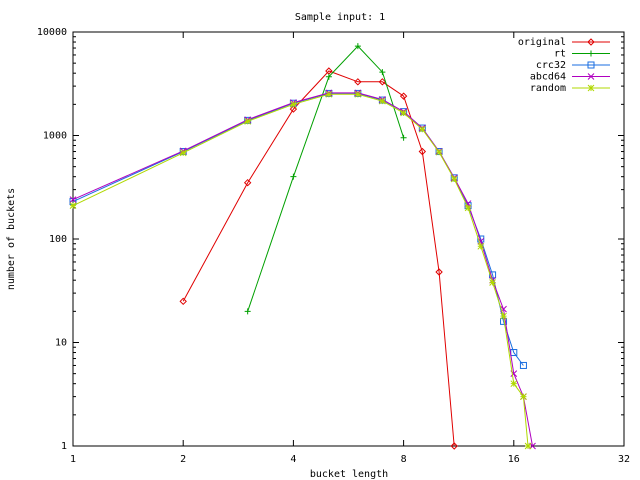 This screenshot has height=480, width=640. I want to click on y-tick-label: 10, so click(61, 343).